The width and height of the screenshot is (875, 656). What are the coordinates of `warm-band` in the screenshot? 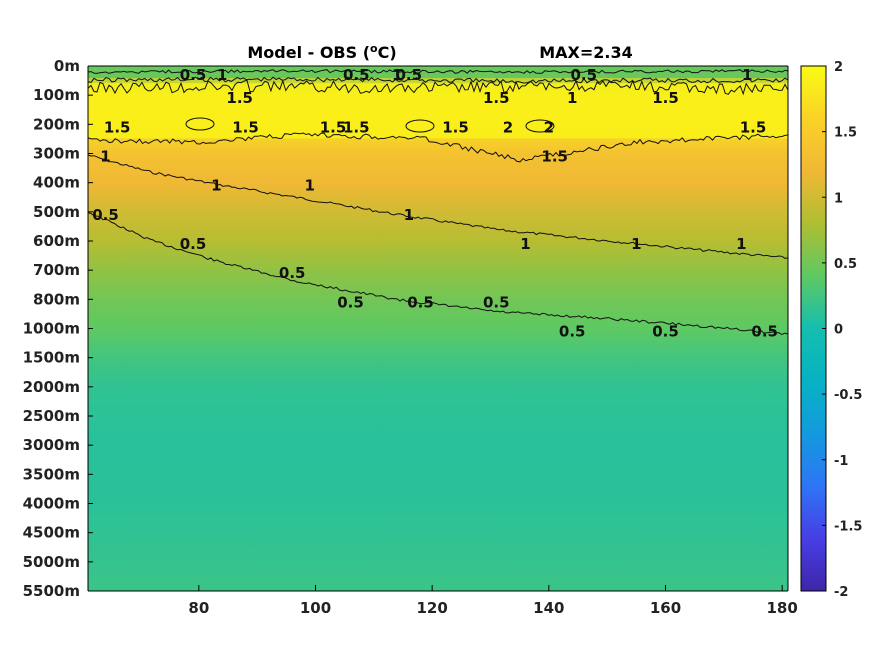 It's located at (438, 111).